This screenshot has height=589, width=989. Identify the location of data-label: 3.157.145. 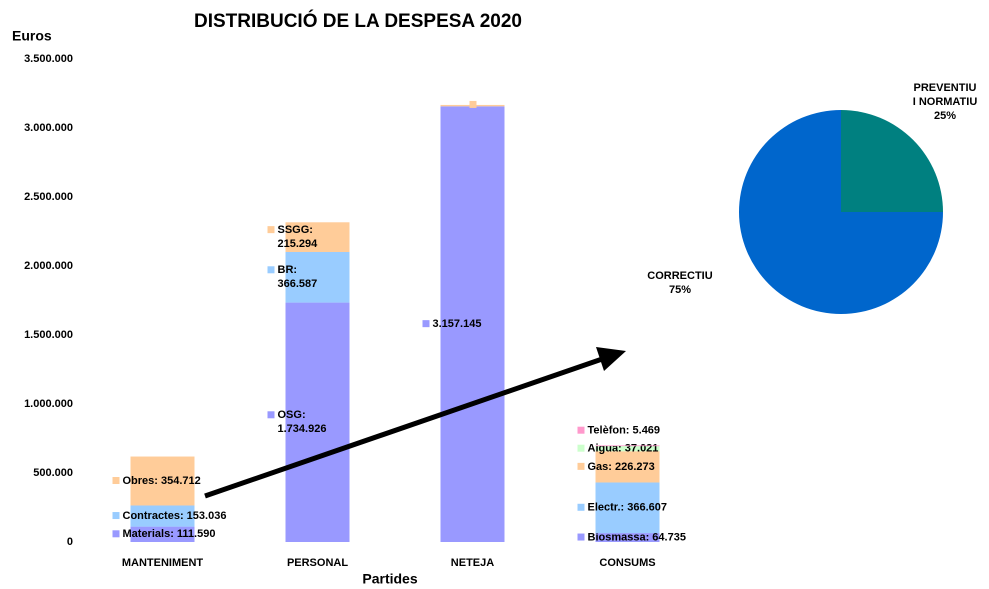
(457, 324).